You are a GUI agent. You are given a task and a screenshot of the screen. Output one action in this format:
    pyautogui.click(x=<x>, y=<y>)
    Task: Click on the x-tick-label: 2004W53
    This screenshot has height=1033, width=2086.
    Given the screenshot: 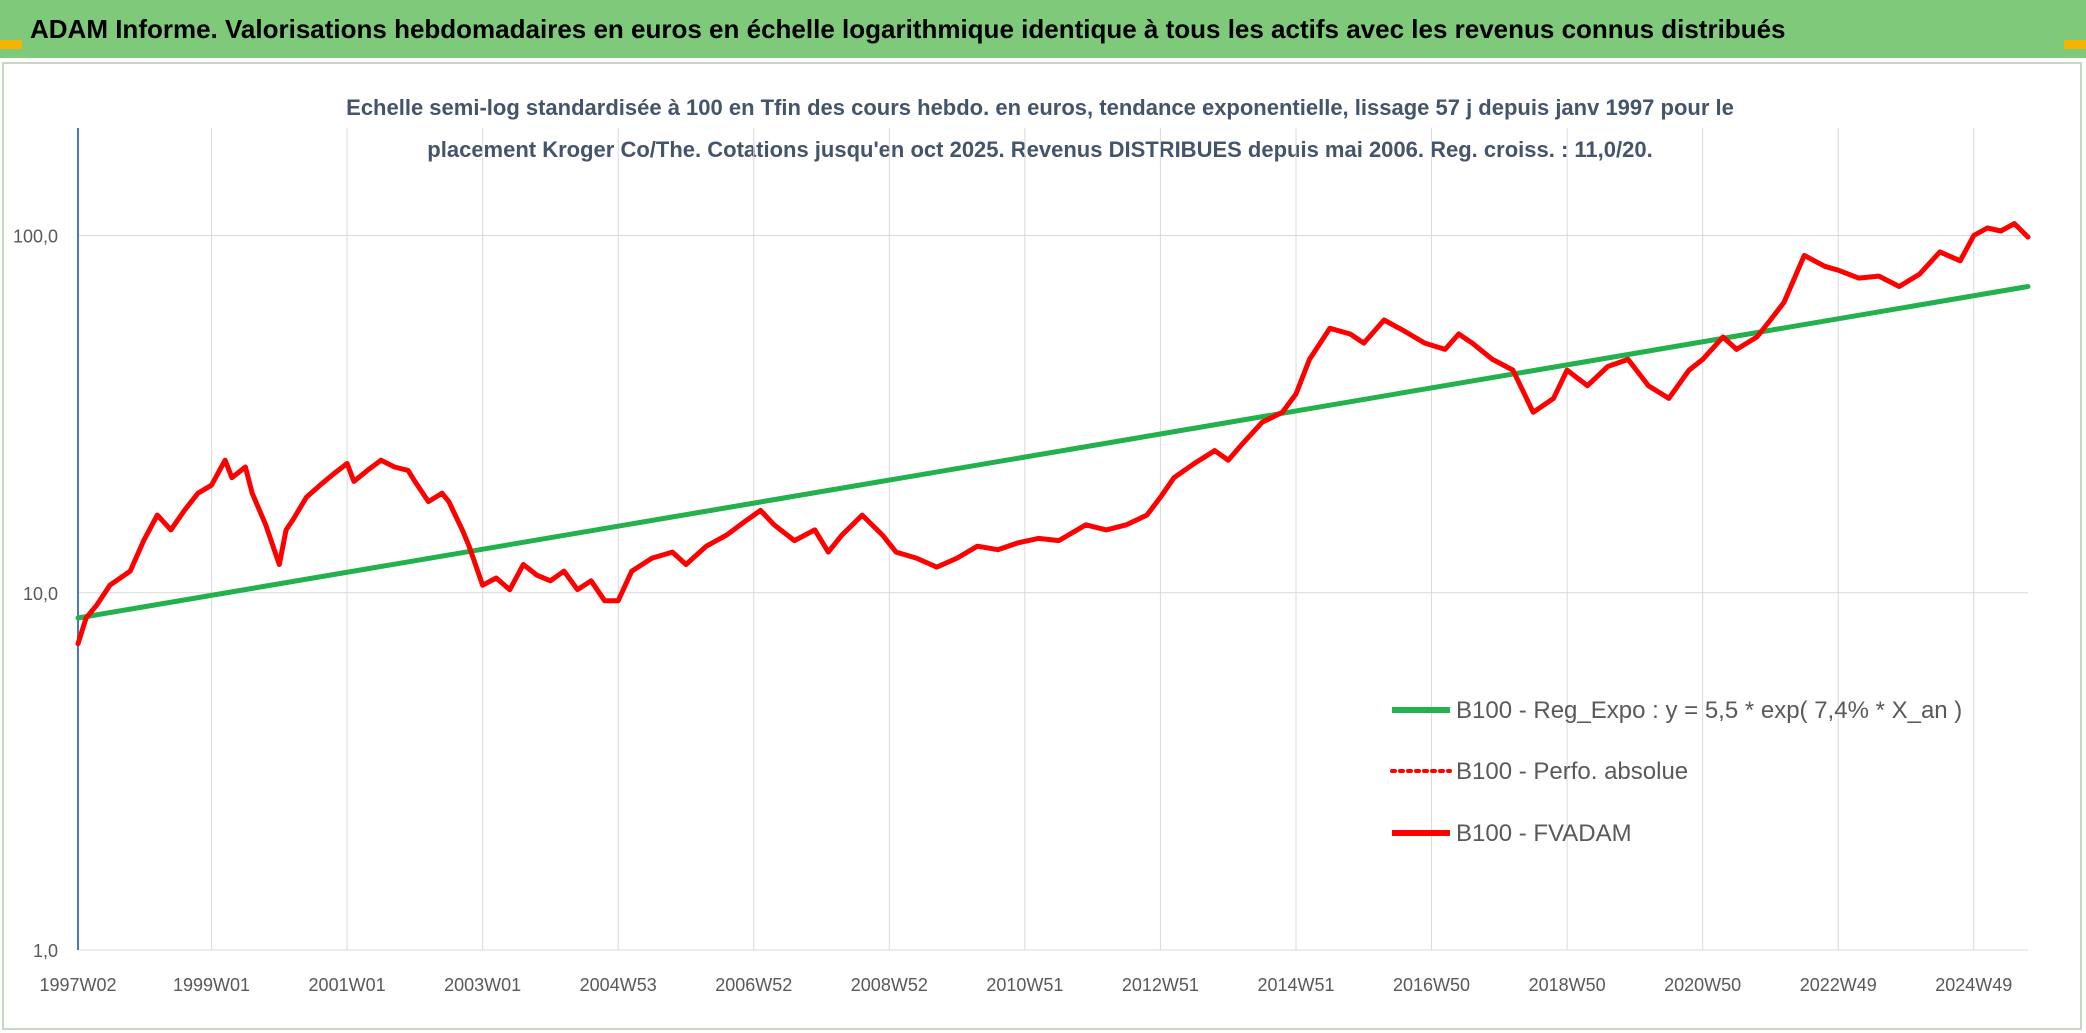 What is the action you would take?
    pyautogui.click(x=618, y=985)
    